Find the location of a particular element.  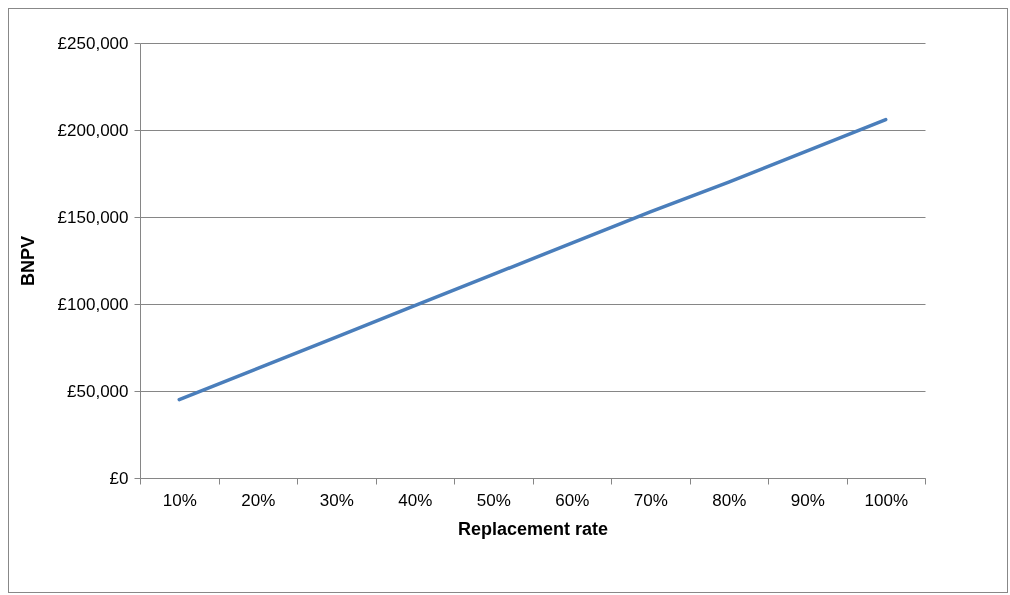

y-axis-title: BNPV is located at coordinates (27, 261).